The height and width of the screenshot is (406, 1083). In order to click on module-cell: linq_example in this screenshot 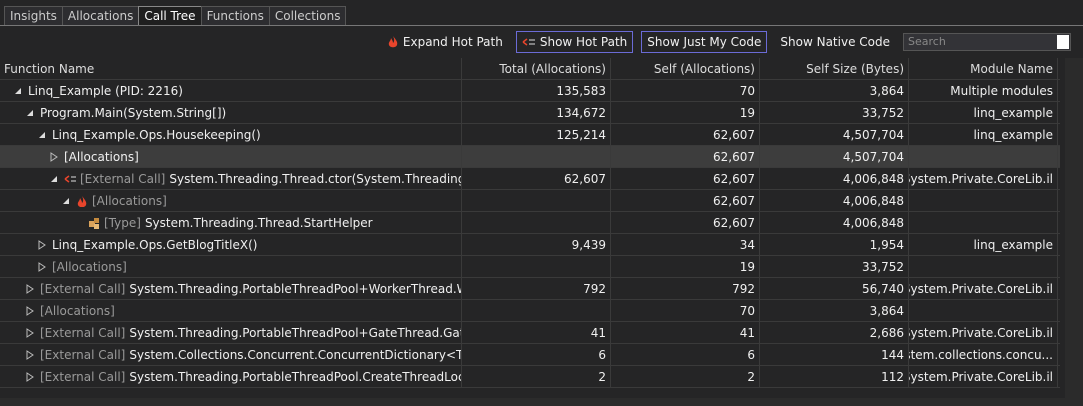, I will do `click(983, 244)`.